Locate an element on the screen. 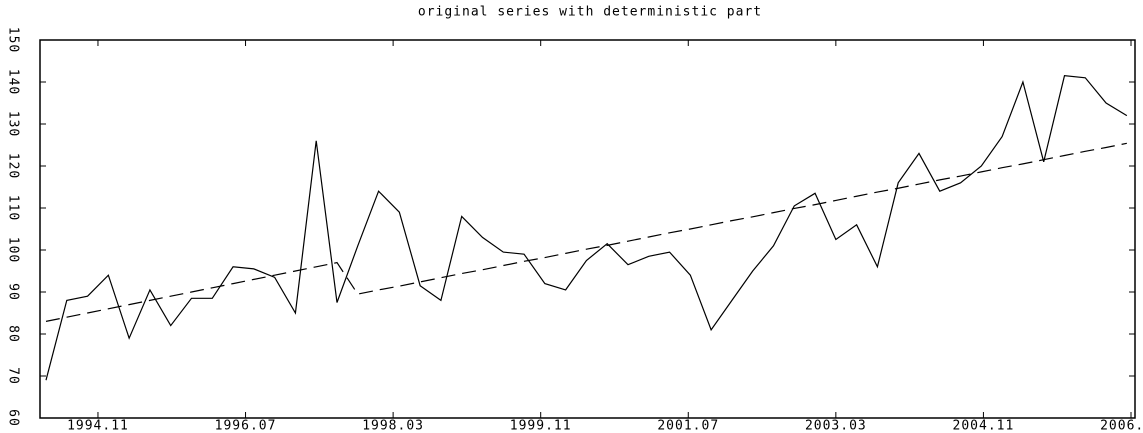 The height and width of the screenshot is (433, 1143). x-tick-label: 1998.03 is located at coordinates (393, 426).